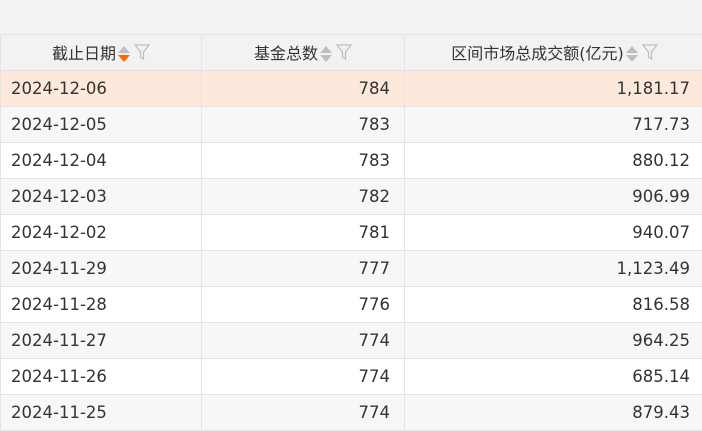  What do you see at coordinates (303, 305) in the screenshot?
I see `fund-count-cell: 776` at bounding box center [303, 305].